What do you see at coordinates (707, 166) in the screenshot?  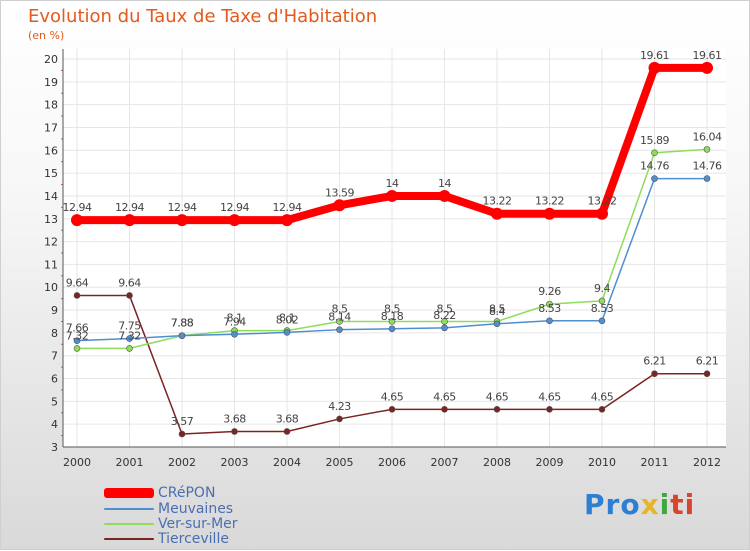 I see `data-label: 14.76` at bounding box center [707, 166].